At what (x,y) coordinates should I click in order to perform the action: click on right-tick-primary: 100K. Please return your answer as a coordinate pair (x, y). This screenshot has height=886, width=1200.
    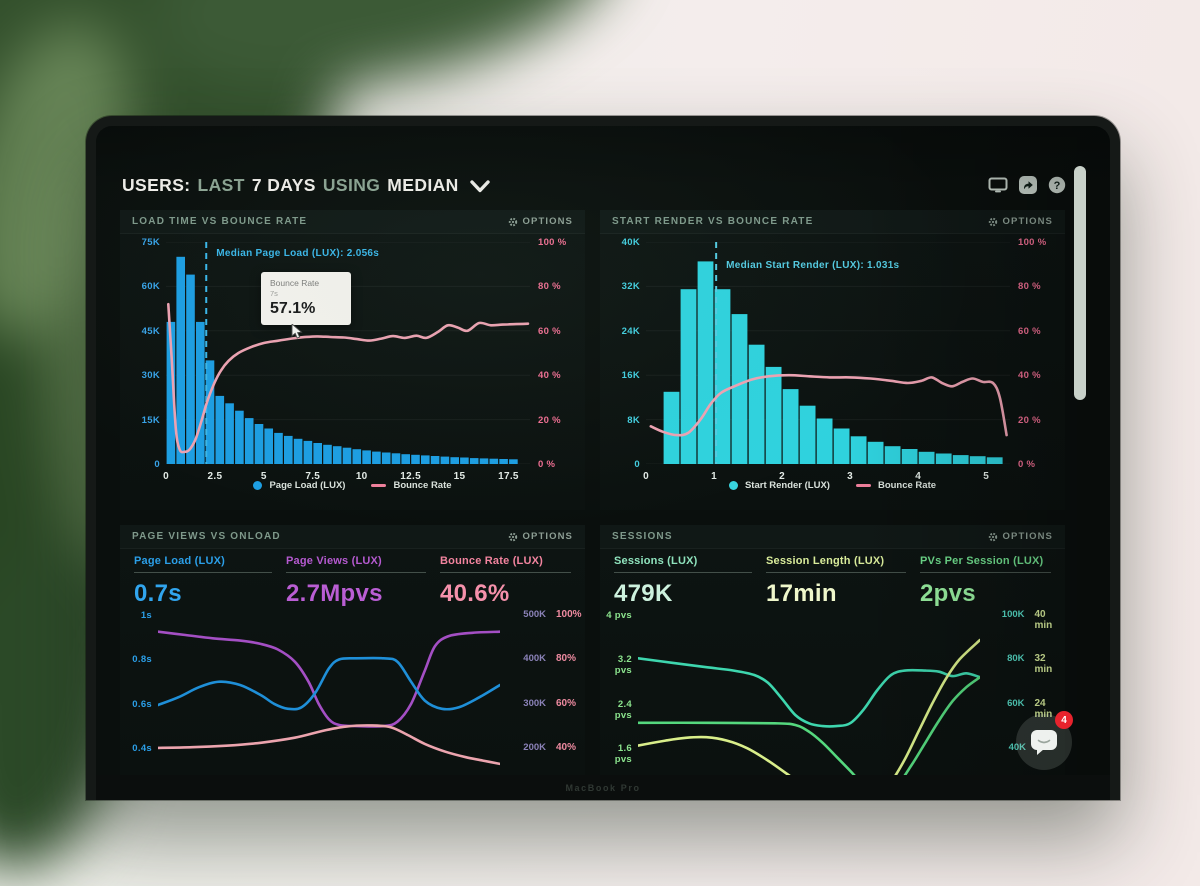
    Looking at the image, I should click on (1005, 614).